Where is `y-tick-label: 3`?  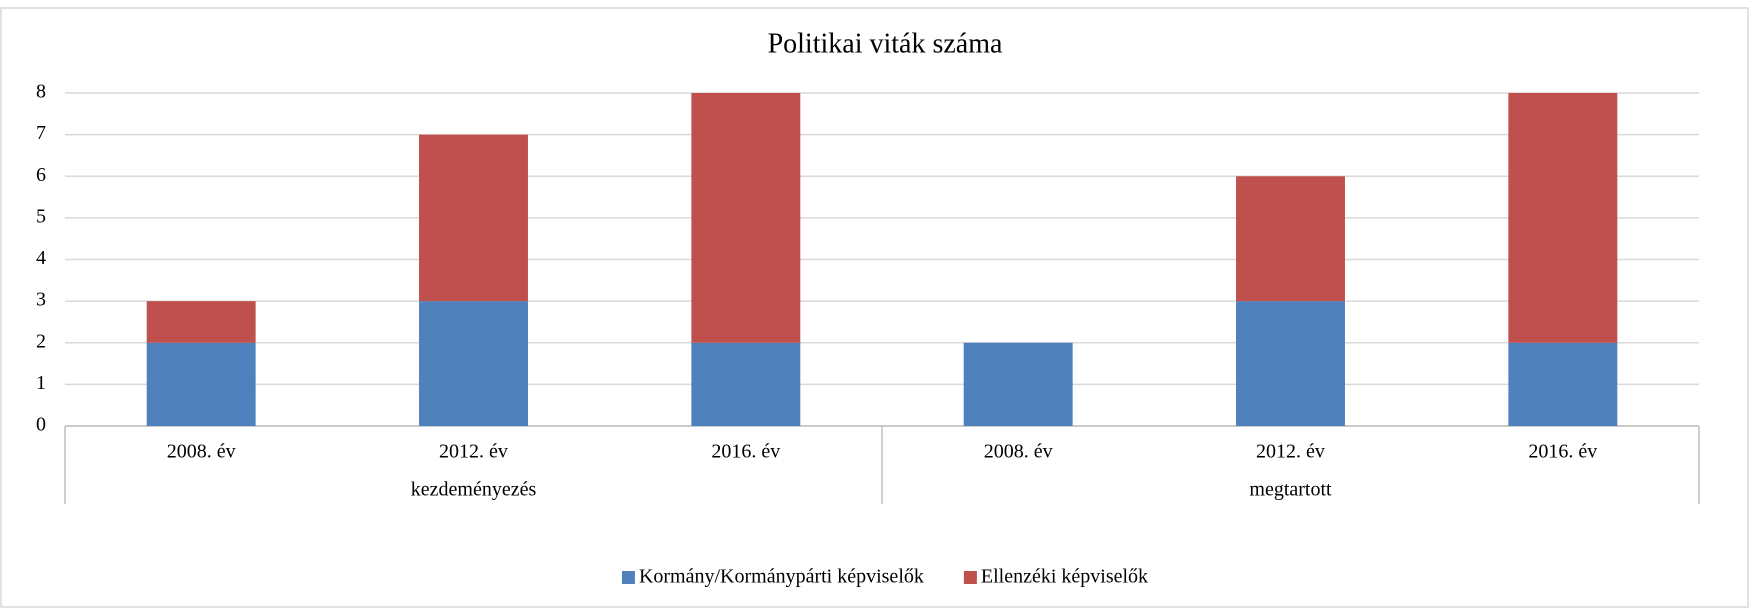
y-tick-label: 3 is located at coordinates (41, 300).